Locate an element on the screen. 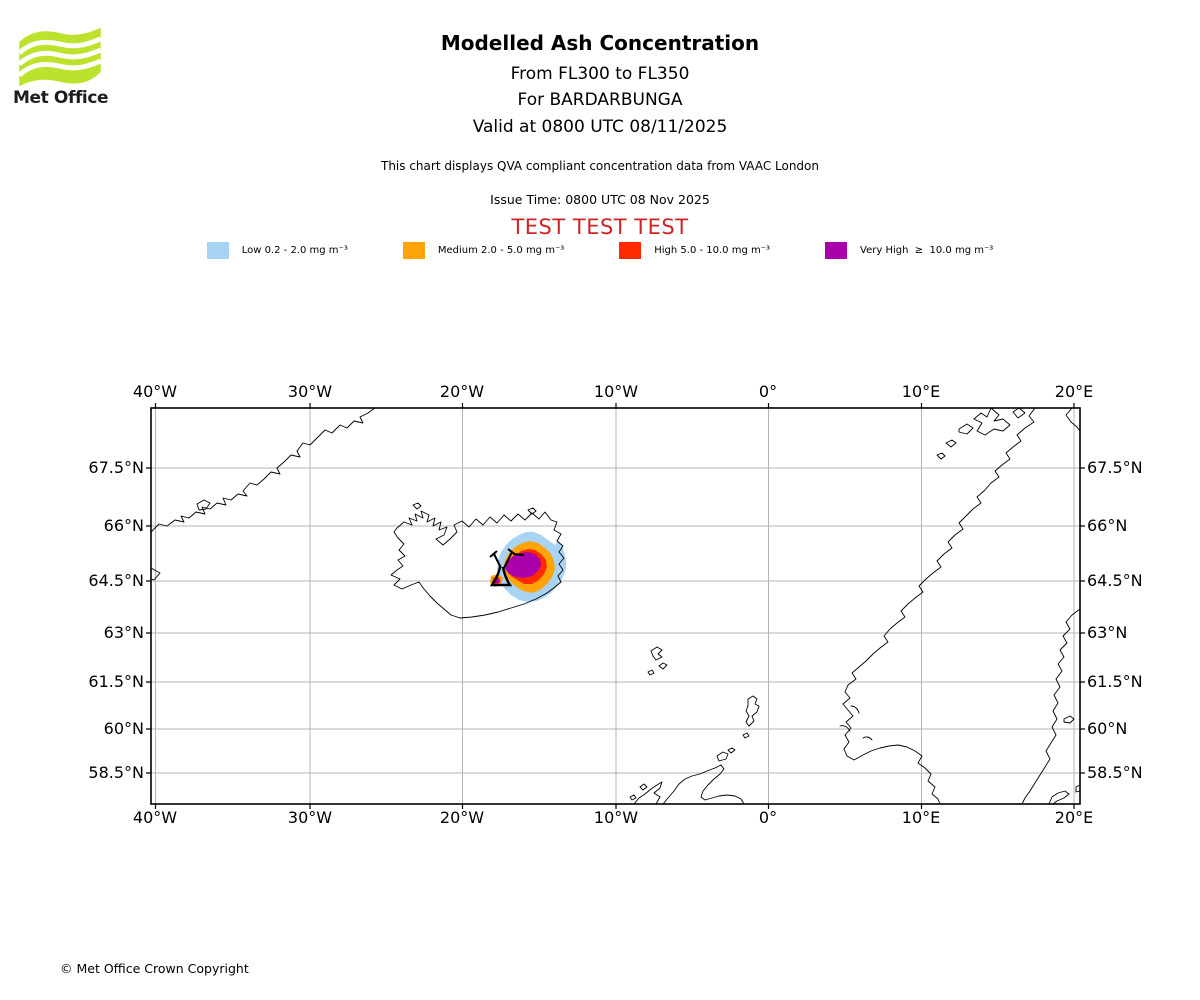  legend-item-very-high: Very High ≥ 10.0 mg m⁻³ is located at coordinates (909, 250).